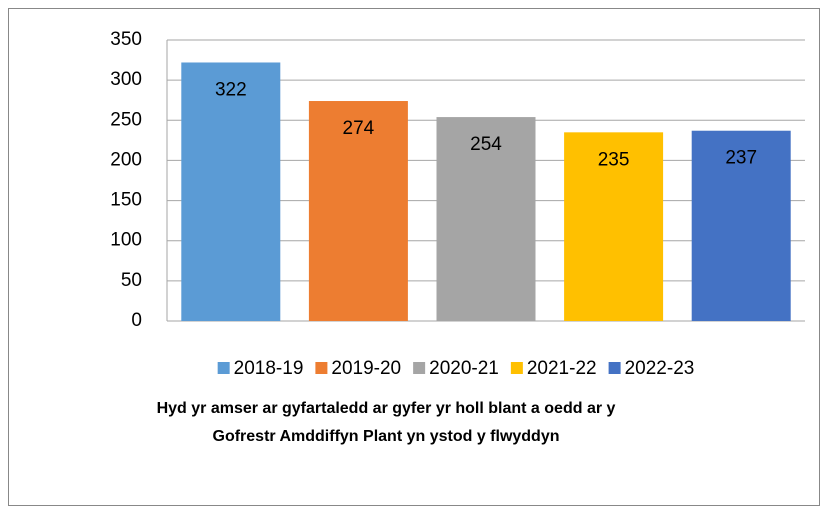 This screenshot has width=825, height=514. Describe the element at coordinates (366, 368) in the screenshot. I see `legend-label: 2019-20` at that location.